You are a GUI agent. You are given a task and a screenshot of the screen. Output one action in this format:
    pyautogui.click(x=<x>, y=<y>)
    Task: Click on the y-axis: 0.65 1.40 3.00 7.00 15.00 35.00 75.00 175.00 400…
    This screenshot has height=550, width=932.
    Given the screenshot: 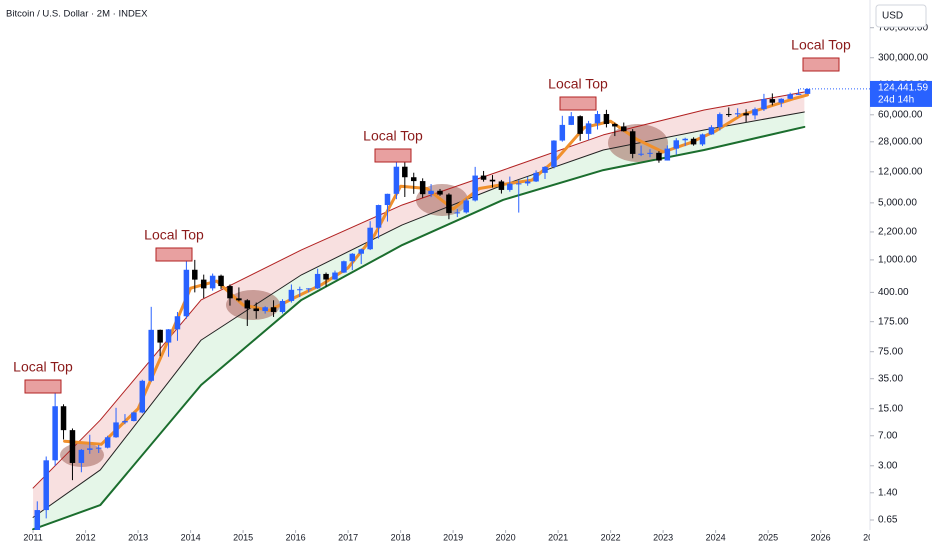 What is the action you would take?
    pyautogui.click(x=899, y=274)
    